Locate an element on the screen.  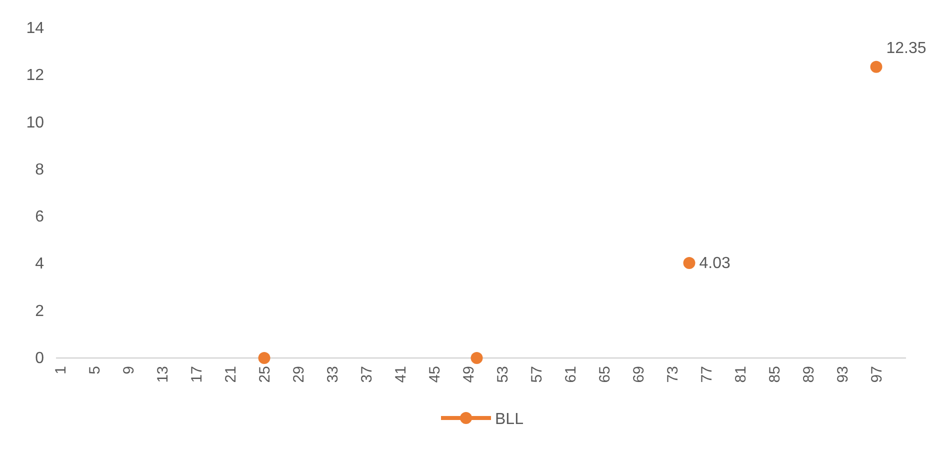
x-tick-label: 21 is located at coordinates (231, 374).